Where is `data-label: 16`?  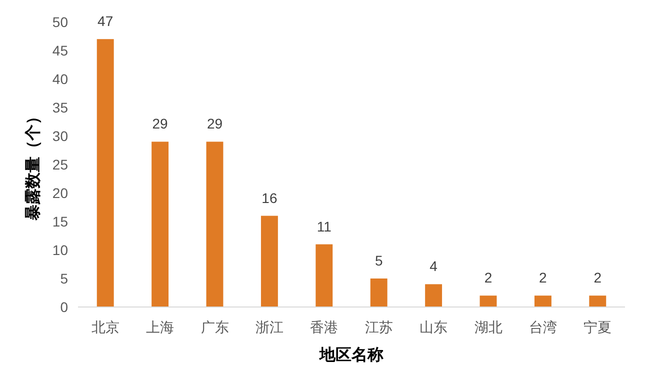 data-label: 16 is located at coordinates (270, 198).